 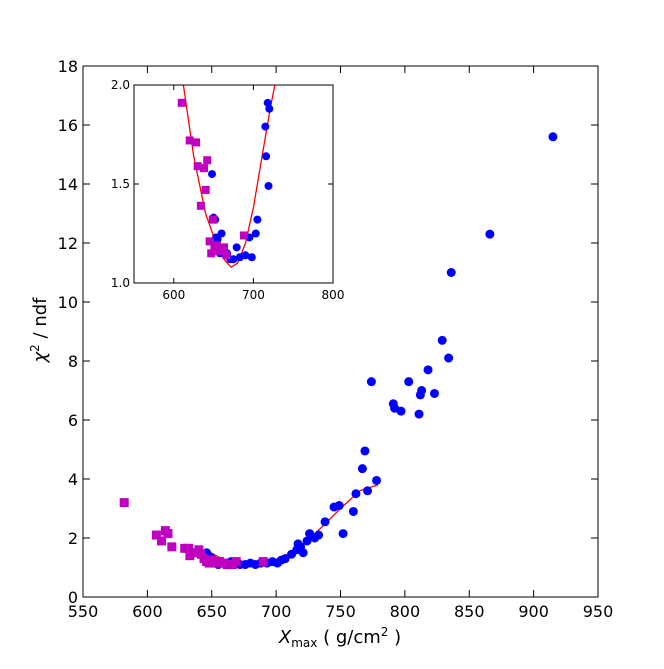 What do you see at coordinates (469, 611) in the screenshot?
I see `x-tick-label: 850` at bounding box center [469, 611].